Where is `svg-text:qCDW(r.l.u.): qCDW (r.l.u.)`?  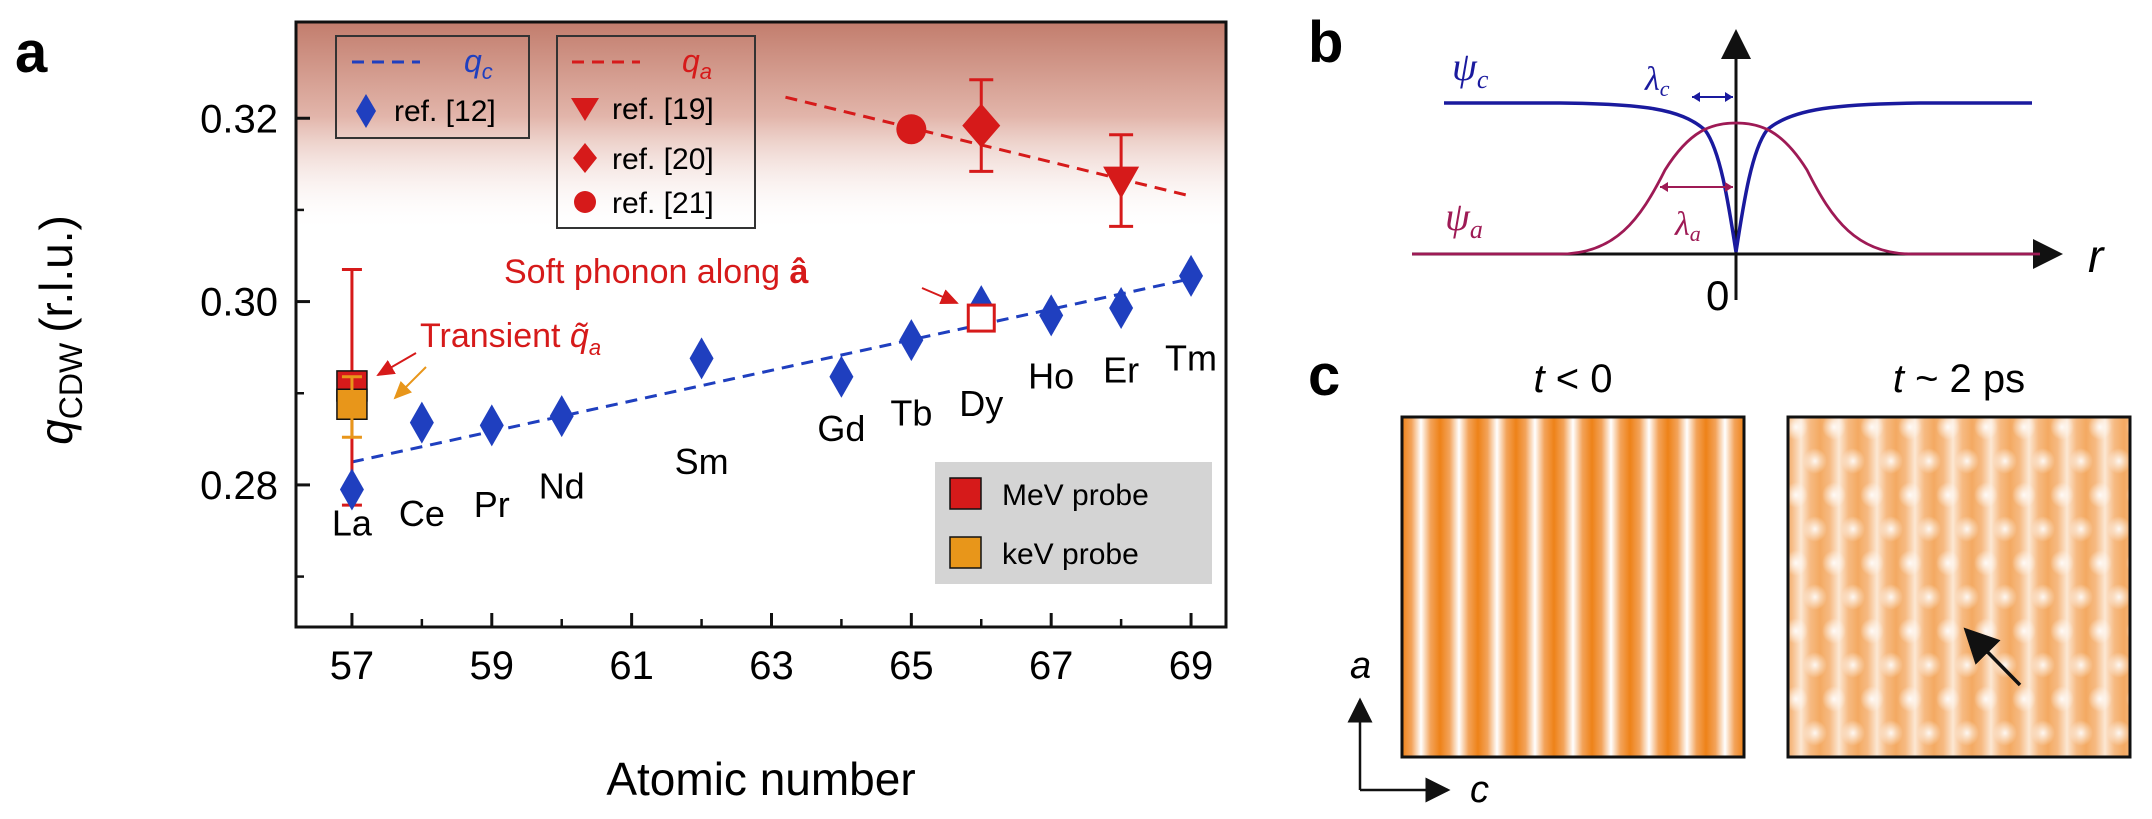 svg-text:qCDW(r.l.u.): qCDW (r.l.u.) is located at coordinates (59, 330).